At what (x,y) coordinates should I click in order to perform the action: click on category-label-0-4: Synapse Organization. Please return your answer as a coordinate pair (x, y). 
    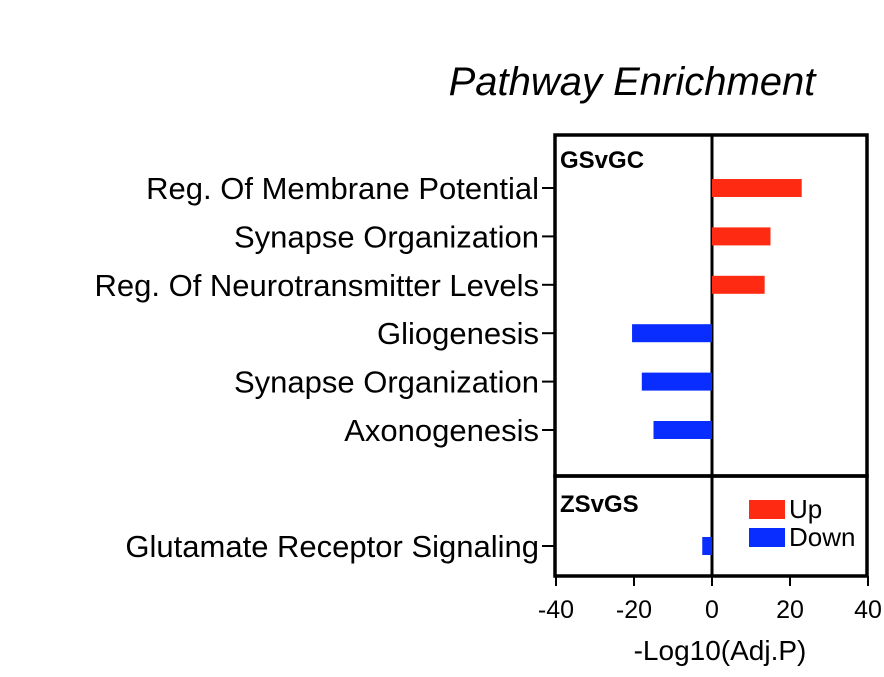
    Looking at the image, I should click on (386, 382).